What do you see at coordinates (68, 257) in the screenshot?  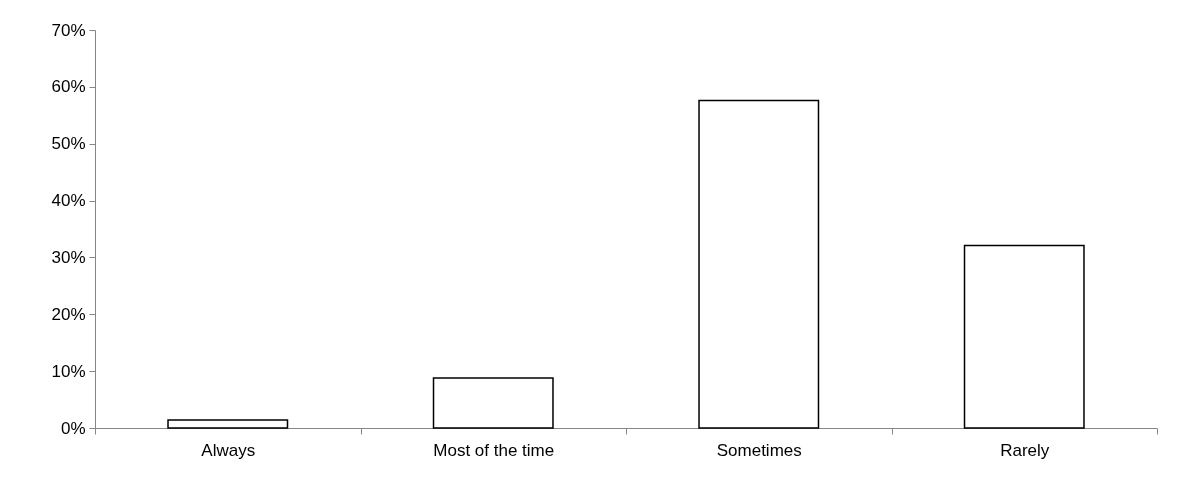 I see `y-tick-label: 30%` at bounding box center [68, 257].